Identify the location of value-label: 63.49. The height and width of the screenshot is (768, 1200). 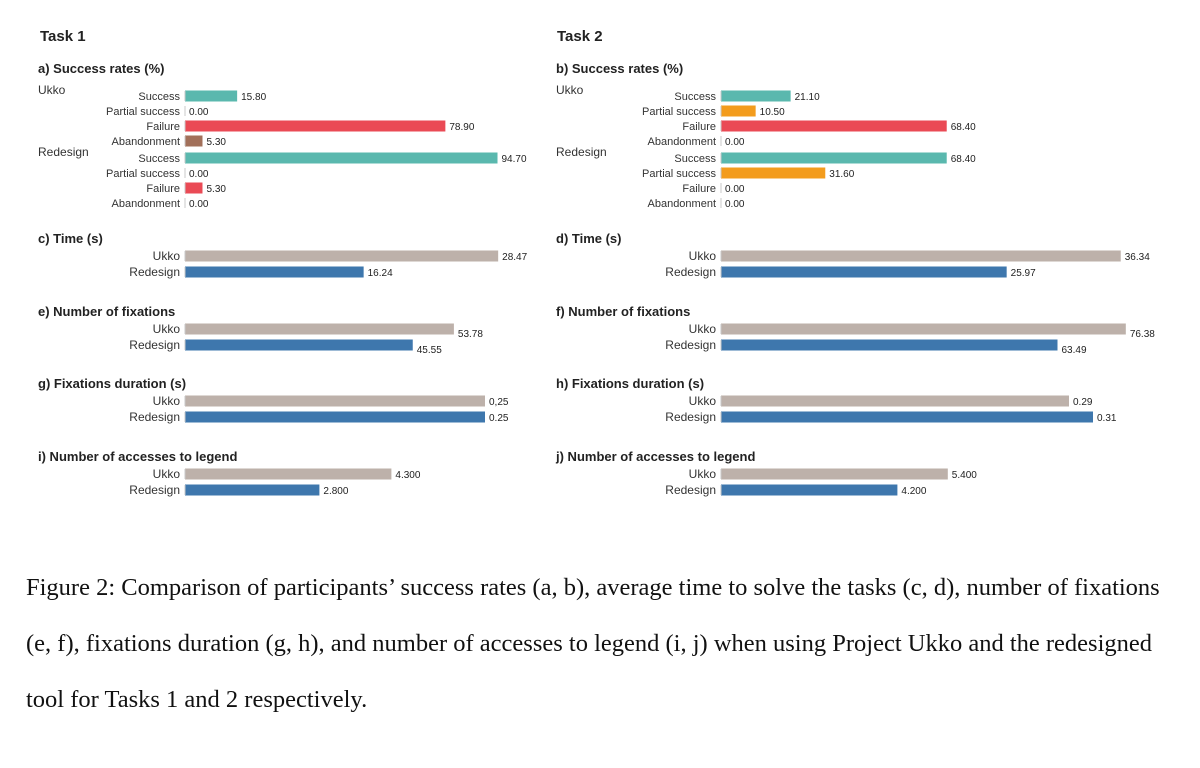
(1073, 350).